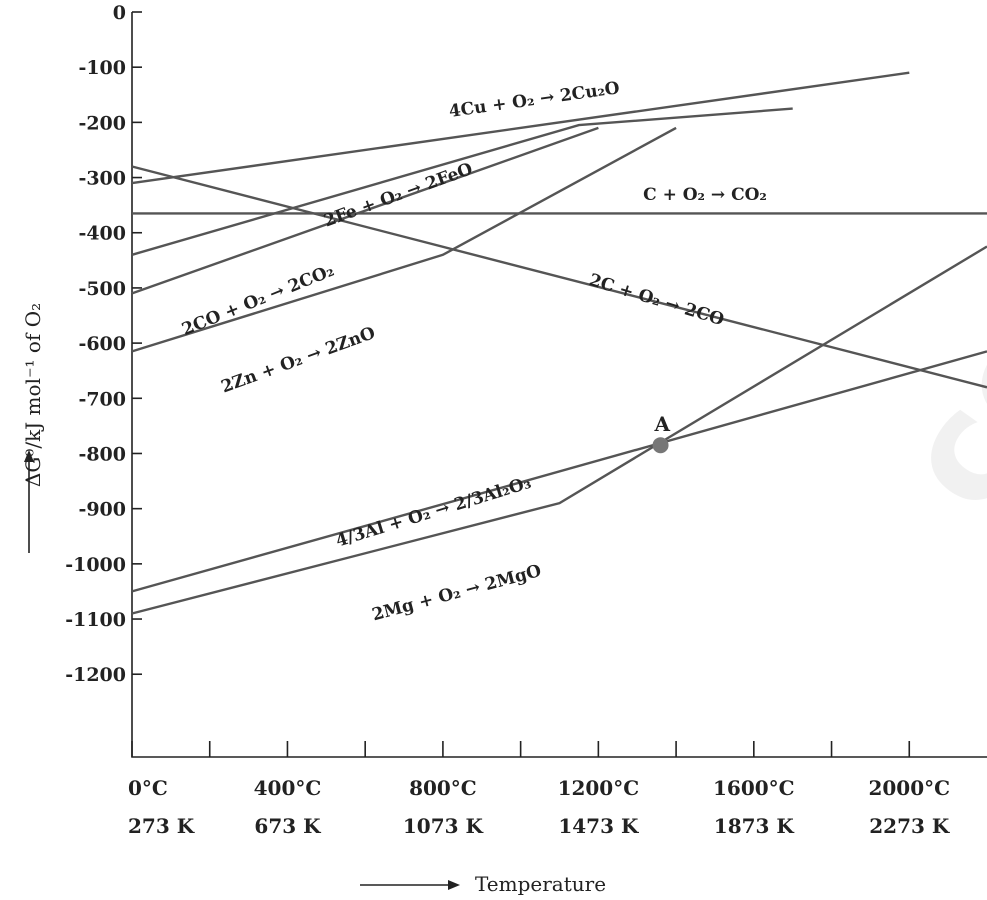  What do you see at coordinates (33, 395) in the screenshot?
I see `y-axis-title: ΔG⁰/kJ mol⁻¹ of O₂` at bounding box center [33, 395].